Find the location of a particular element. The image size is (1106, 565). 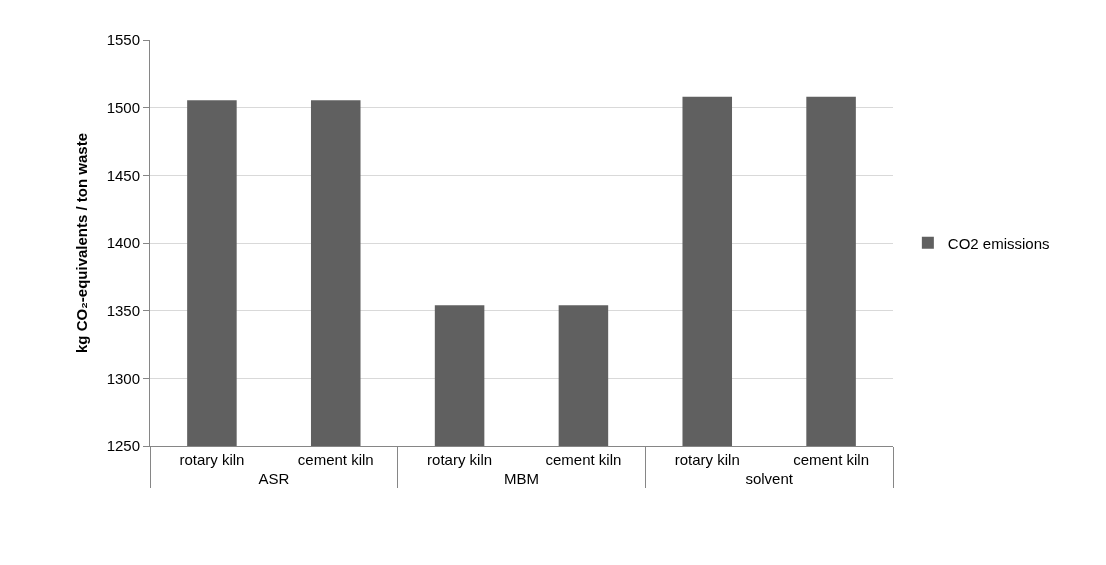

y-tick-label: 1550 is located at coordinates (123, 40).